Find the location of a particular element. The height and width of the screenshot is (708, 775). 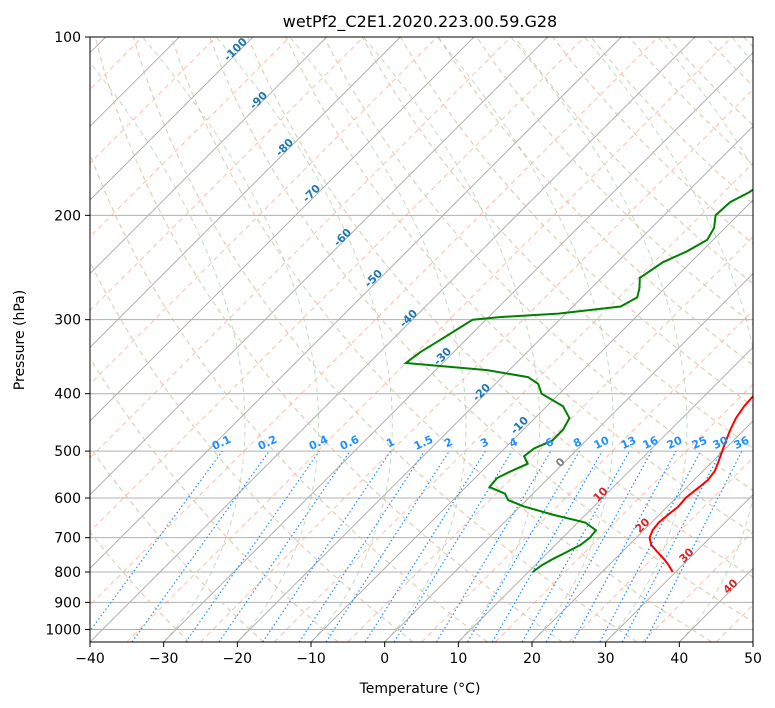

y-tick-label: 900 is located at coordinates (67, 603).